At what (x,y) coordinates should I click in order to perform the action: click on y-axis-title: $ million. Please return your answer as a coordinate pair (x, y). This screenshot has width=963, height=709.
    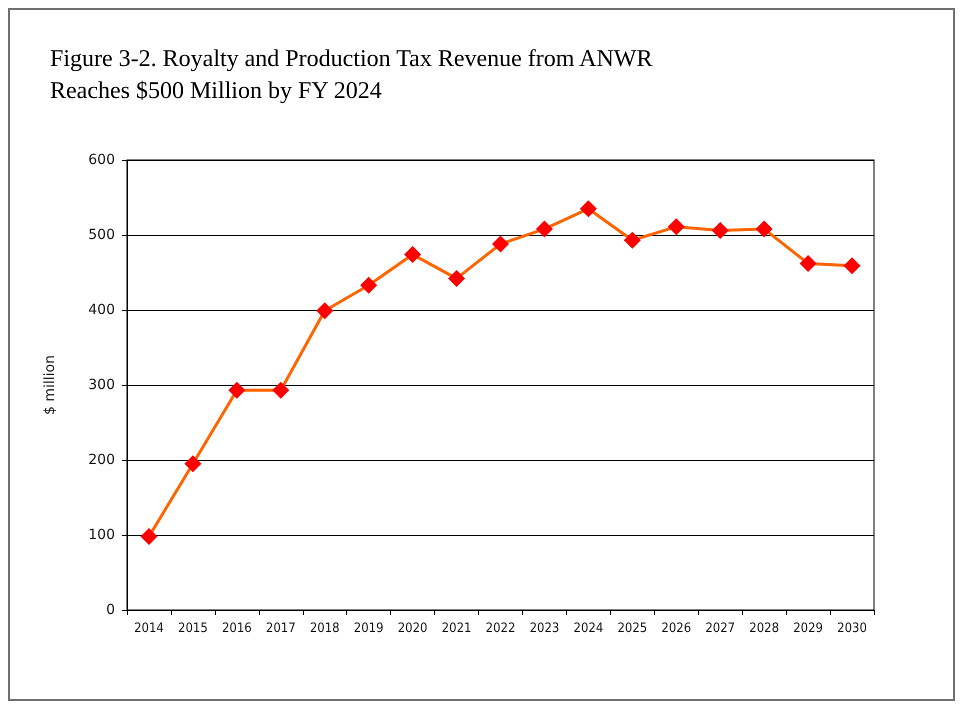
    Looking at the image, I should click on (50, 385).